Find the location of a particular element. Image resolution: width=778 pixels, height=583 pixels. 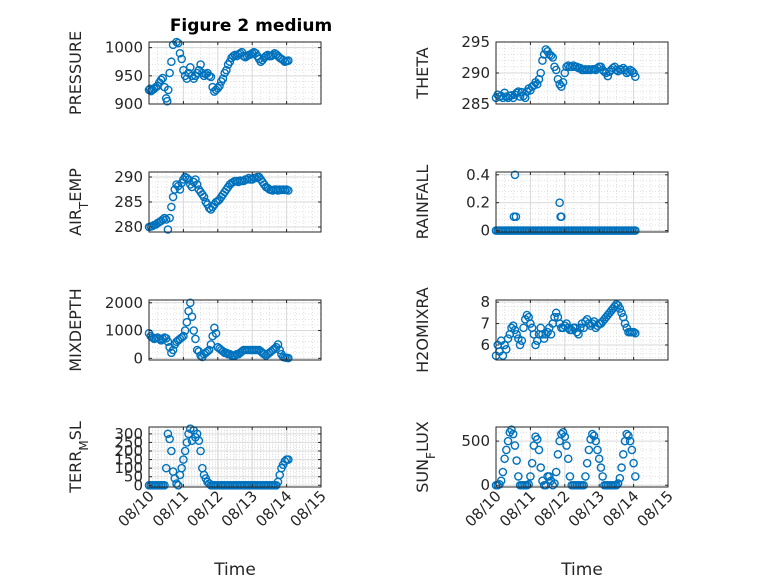

subplot-air-temp: 280 285 290 AIRTEMP is located at coordinates (194, 202).